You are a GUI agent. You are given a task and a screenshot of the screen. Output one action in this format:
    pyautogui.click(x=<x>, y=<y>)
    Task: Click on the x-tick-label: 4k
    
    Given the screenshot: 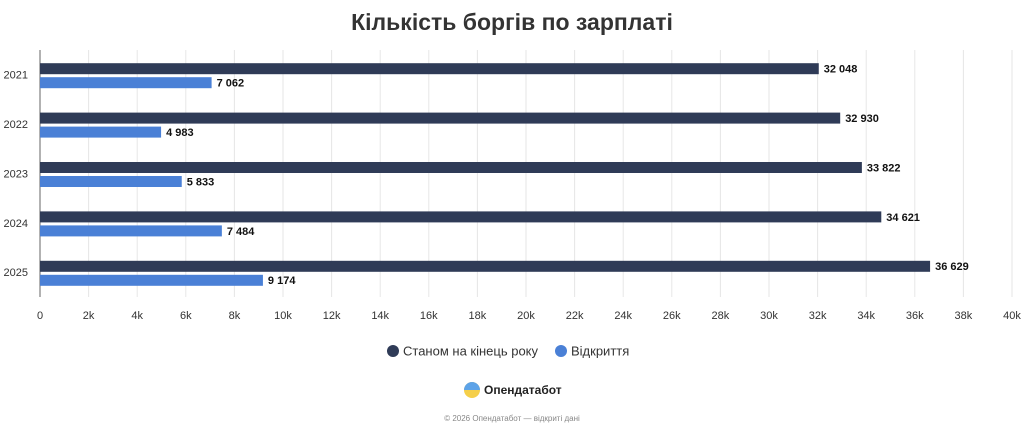 What is the action you would take?
    pyautogui.click(x=137, y=316)
    